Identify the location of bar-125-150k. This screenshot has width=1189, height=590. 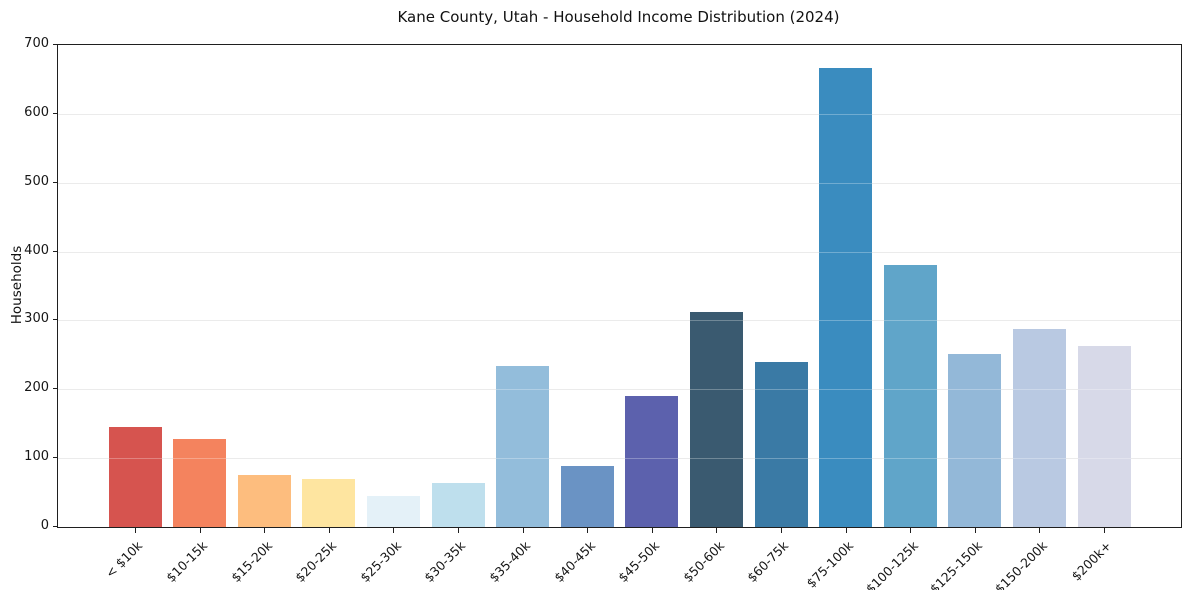
(975, 440).